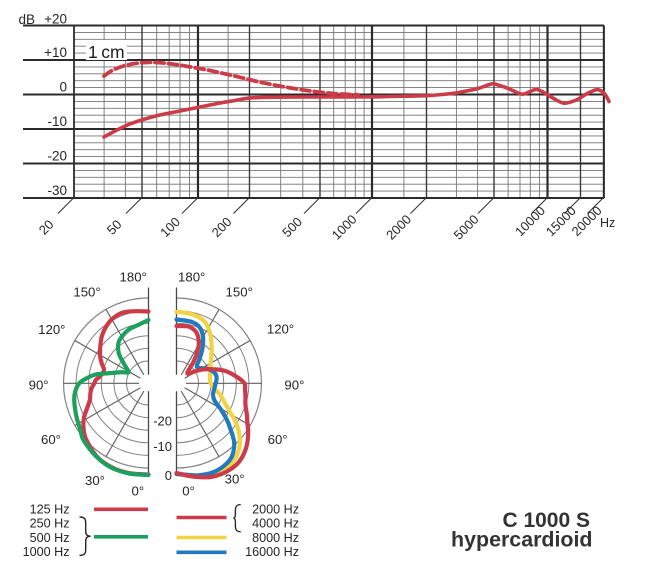 The image size is (650, 579). Describe the element at coordinates (55, 52) in the screenshot. I see `svg-text: +10` at that location.